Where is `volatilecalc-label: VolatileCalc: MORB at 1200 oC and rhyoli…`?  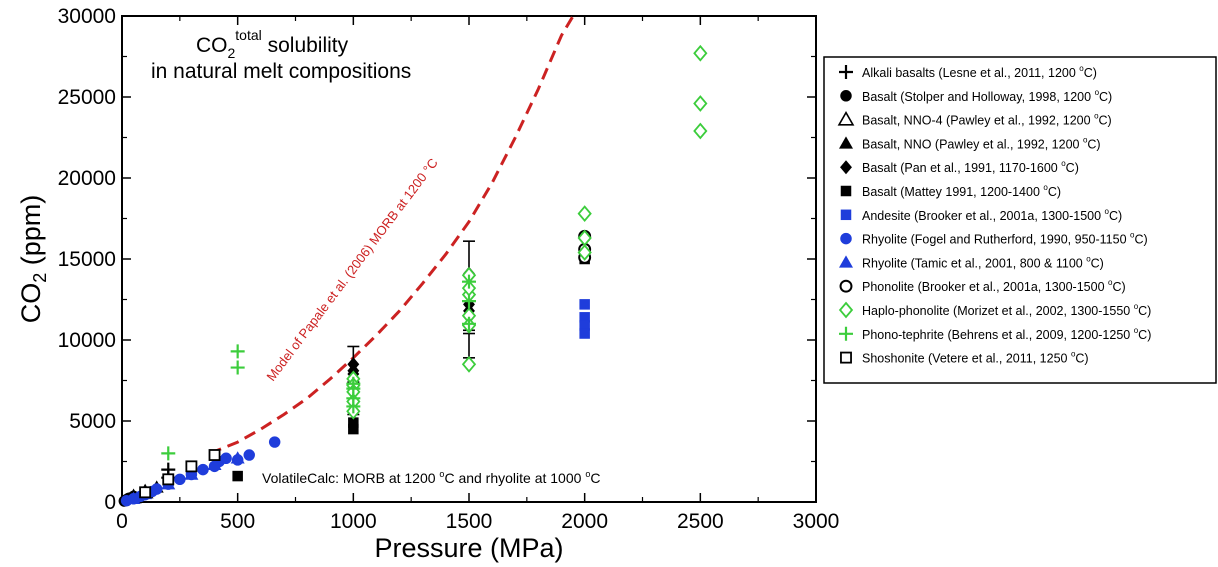
volatilecalc-label: VolatileCalc: MORB at 1200 oC and rhyoli… is located at coordinates (431, 477).